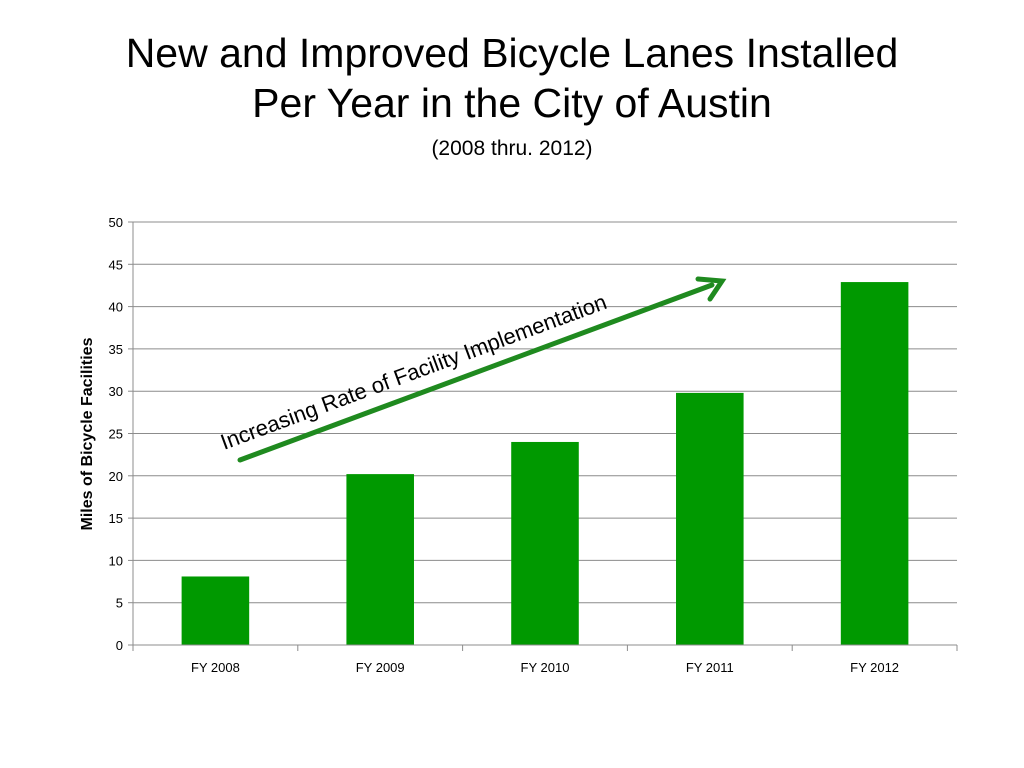 The image size is (1024, 768). I want to click on y-tick-label: 35, so click(116, 349).